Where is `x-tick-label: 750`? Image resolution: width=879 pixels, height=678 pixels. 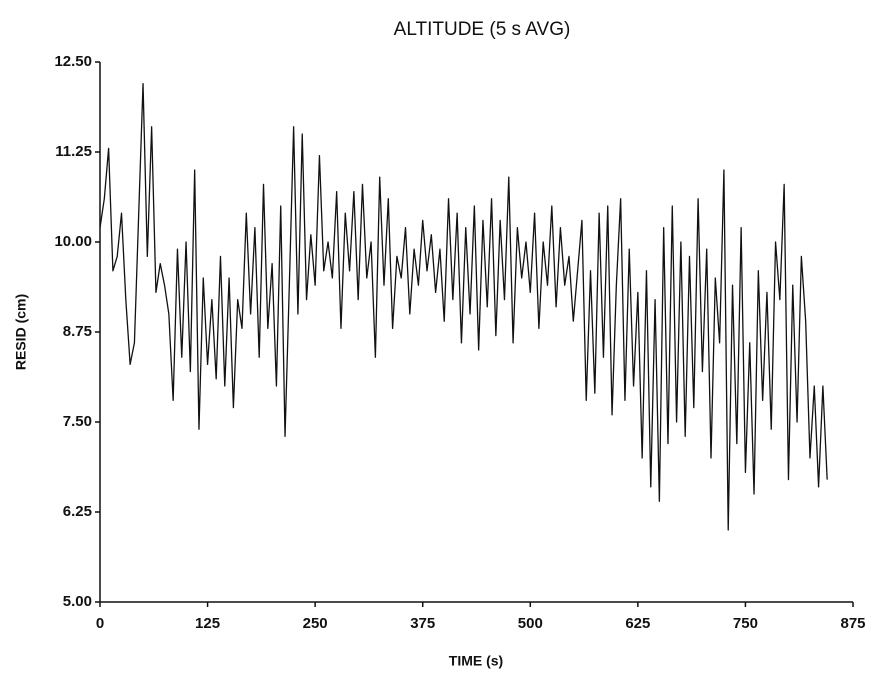 x-tick-label: 750 is located at coordinates (745, 623).